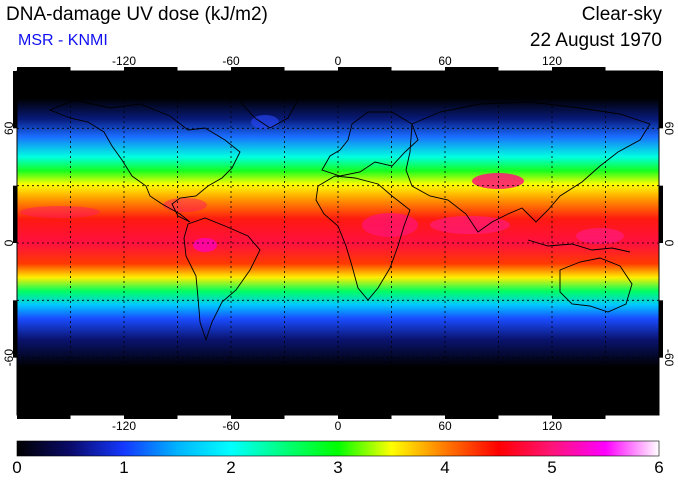 The image size is (678, 480). Describe the element at coordinates (621, 14) in the screenshot. I see `sky-condition-label: Clear-sky` at that location.